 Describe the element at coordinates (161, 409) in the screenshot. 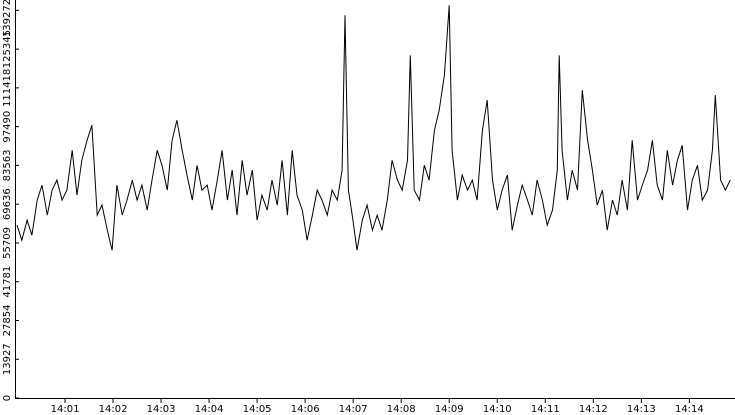

I see `x-tick-label: 14:03` at that location.